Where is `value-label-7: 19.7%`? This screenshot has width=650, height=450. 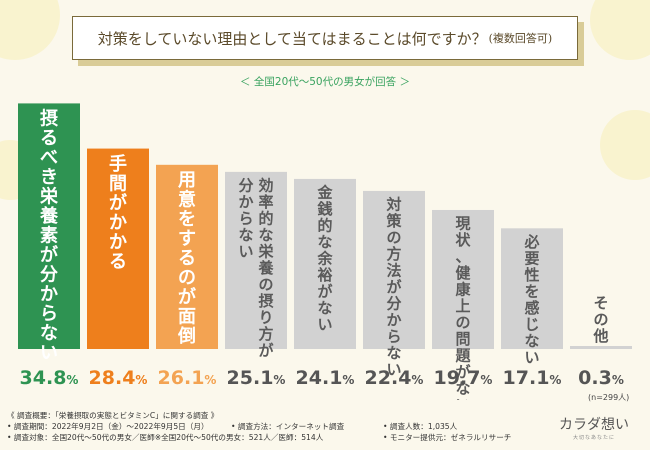
value-label-7: 19.7% is located at coordinates (463, 378).